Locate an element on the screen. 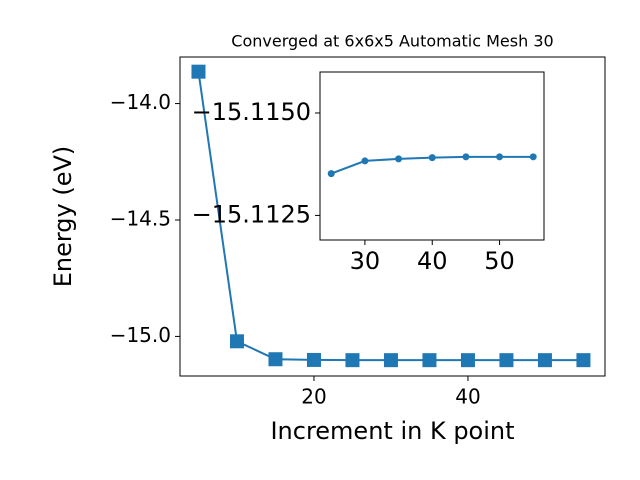  y-axis-label: Energy (eV) is located at coordinates (63, 217).